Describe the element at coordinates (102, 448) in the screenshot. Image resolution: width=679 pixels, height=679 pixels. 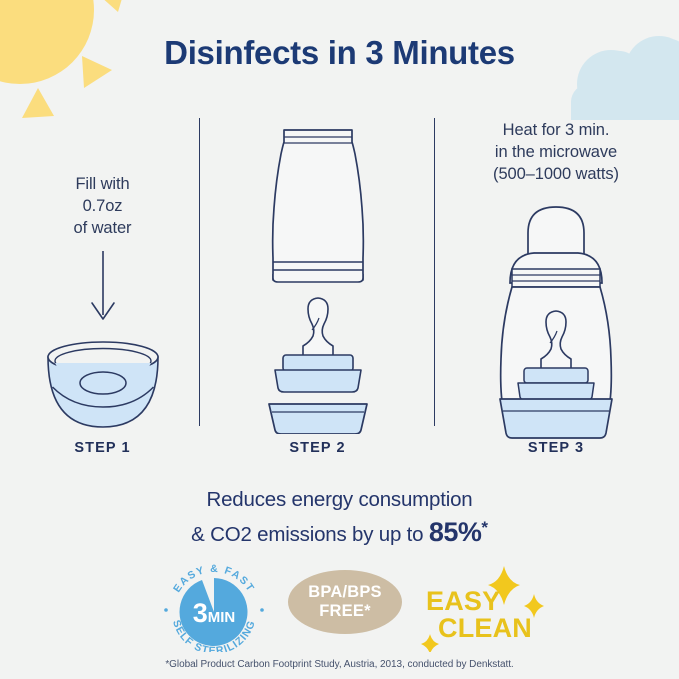
I see `step-1-label: STEP 1` at that location.